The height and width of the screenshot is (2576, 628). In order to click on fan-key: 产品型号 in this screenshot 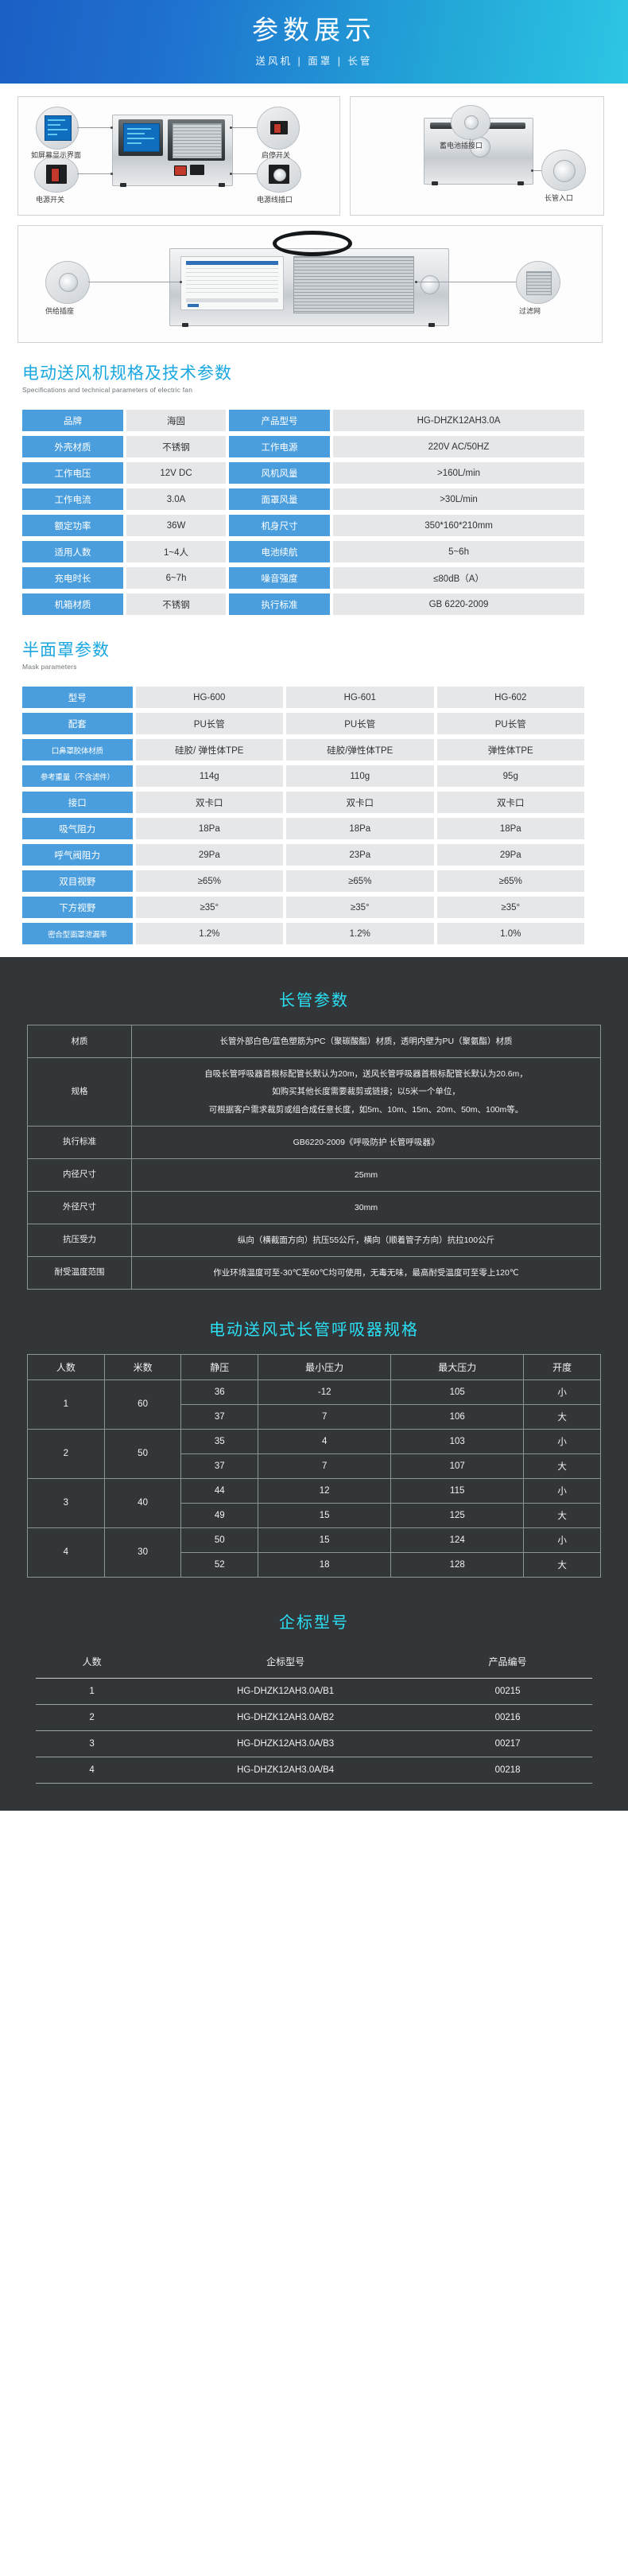, I will do `click(280, 421)`.